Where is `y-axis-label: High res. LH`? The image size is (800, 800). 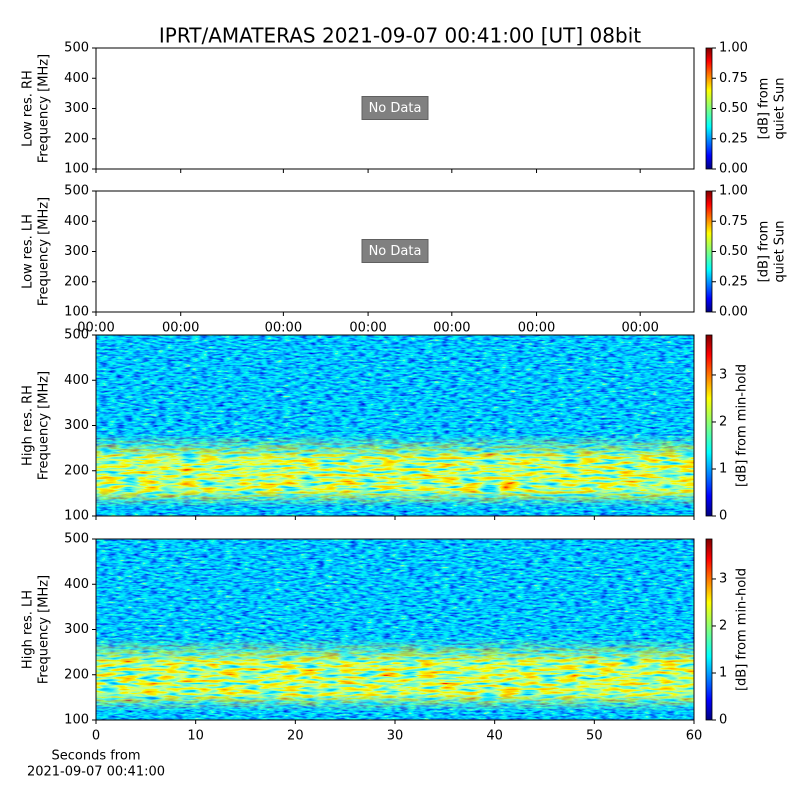 y-axis-label: High res. LH is located at coordinates (28, 629).